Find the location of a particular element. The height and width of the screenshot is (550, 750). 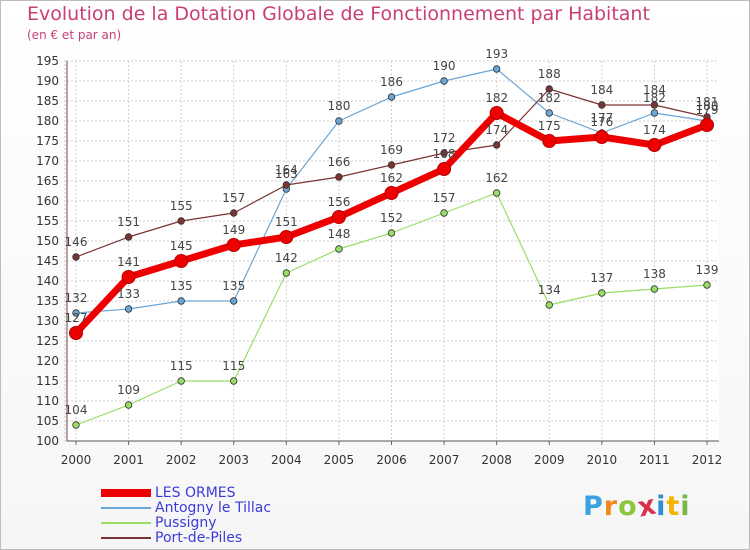

logo-letter: t is located at coordinates (673, 506).